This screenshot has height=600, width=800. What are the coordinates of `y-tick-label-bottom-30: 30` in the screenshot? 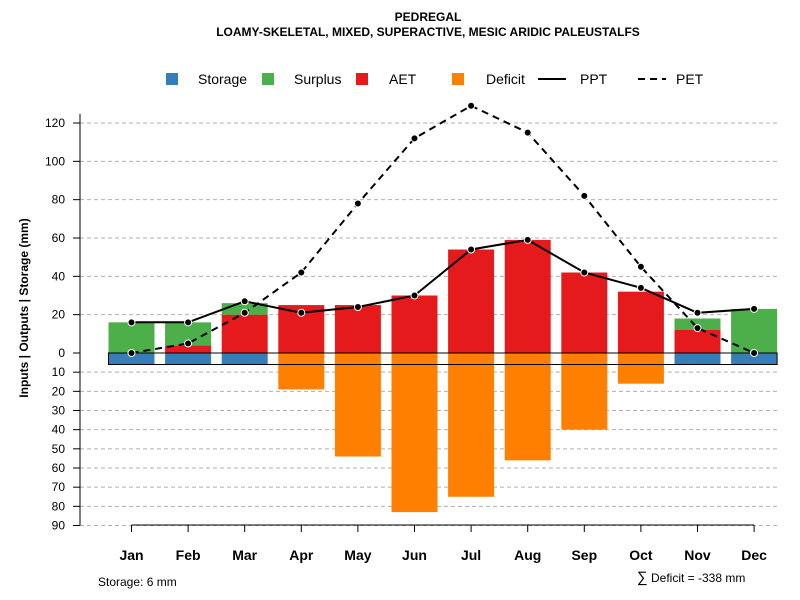 It's located at (59, 411).